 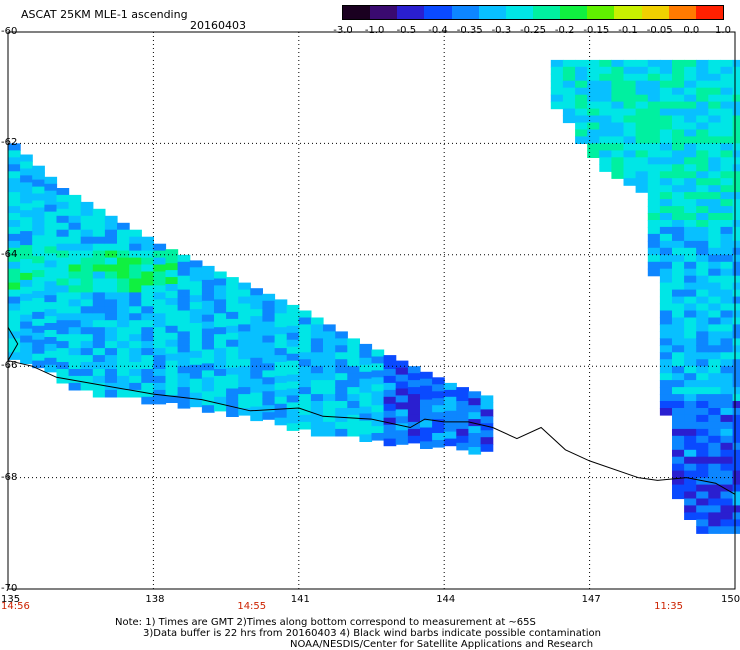 What do you see at coordinates (252, 606) in the screenshot?
I see `time-label: 14:55` at bounding box center [252, 606].